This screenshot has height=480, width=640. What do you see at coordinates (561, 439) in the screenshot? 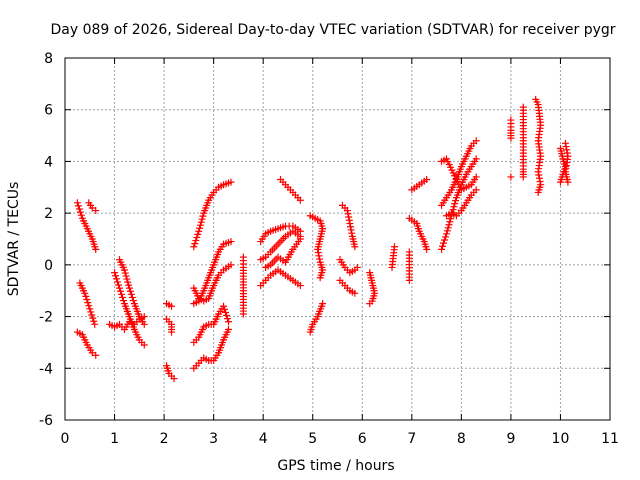
I see `x-tick-label: 10` at bounding box center [561, 439].